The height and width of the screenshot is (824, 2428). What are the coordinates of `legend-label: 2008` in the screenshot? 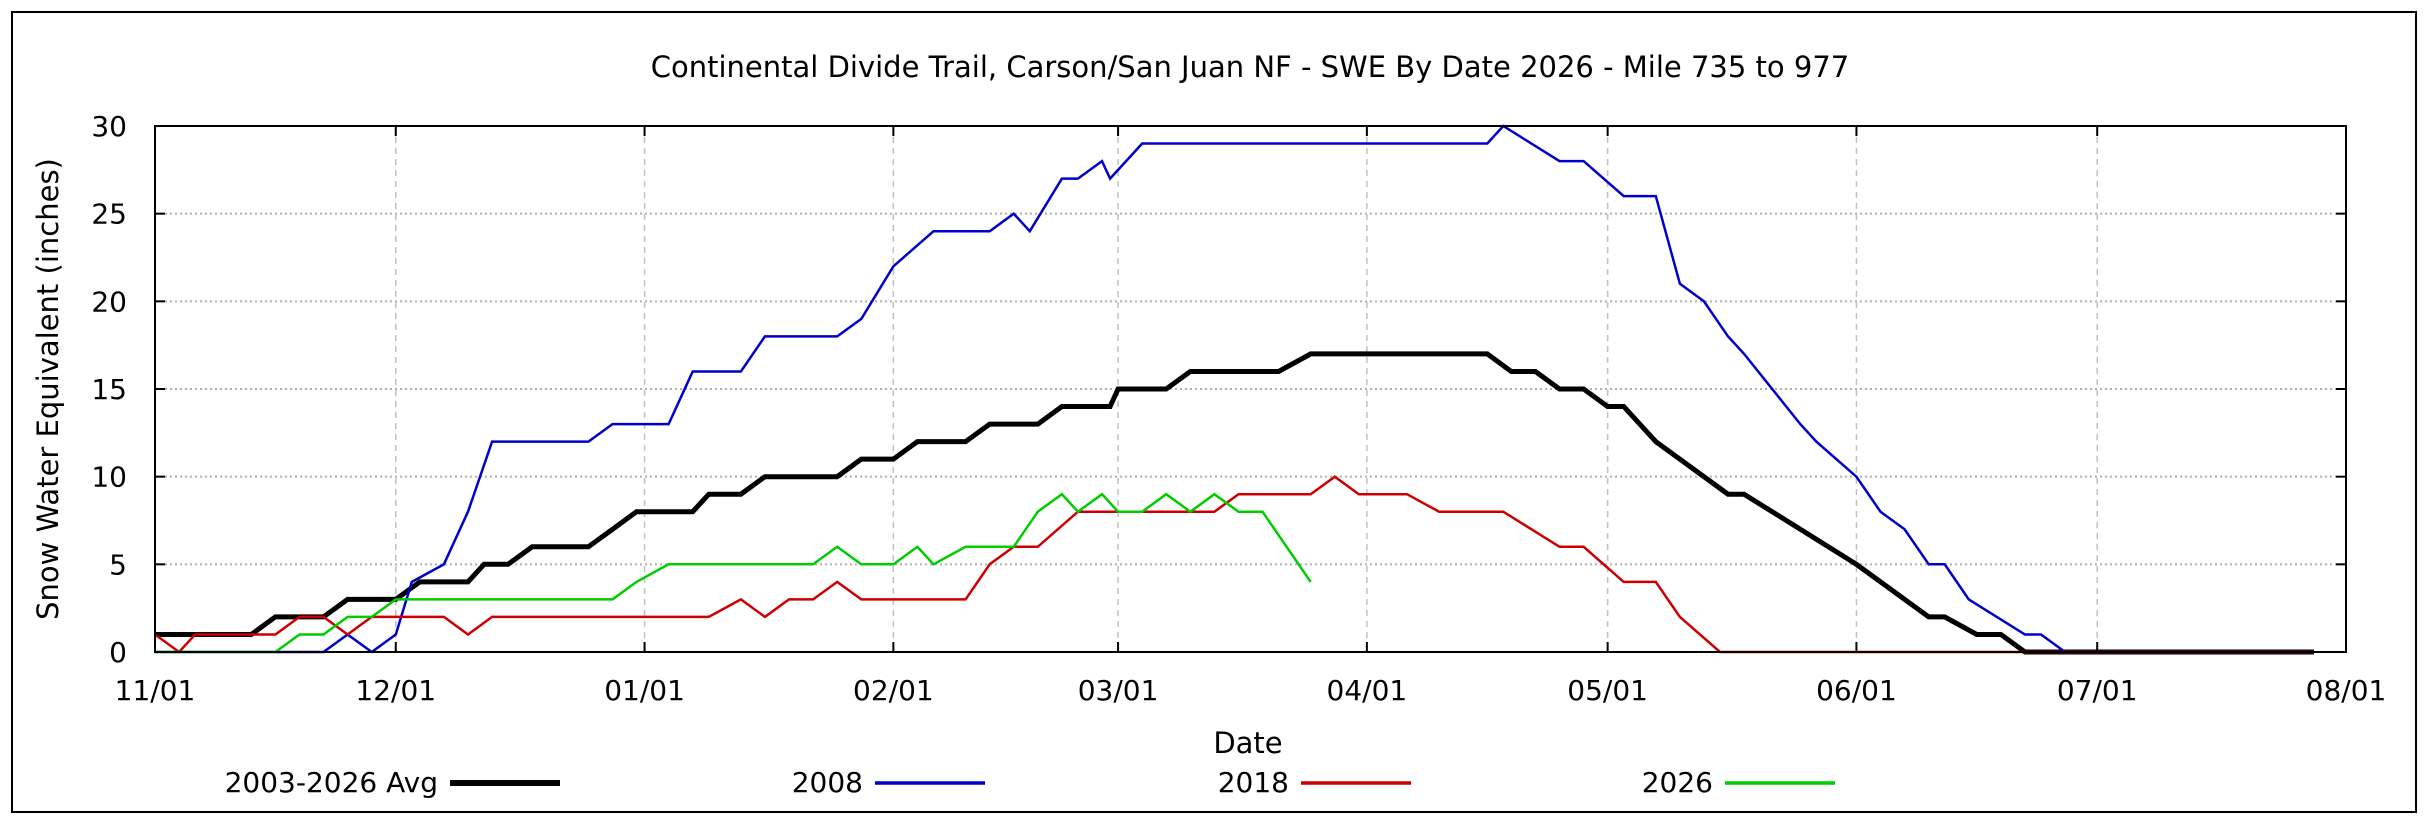 It's located at (827, 782).